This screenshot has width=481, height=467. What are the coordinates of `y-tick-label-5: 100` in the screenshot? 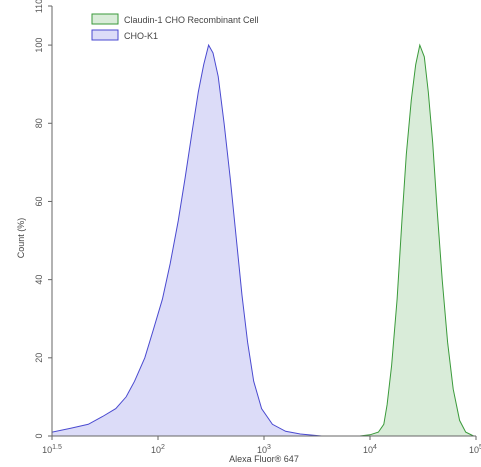 It's located at (39, 45).